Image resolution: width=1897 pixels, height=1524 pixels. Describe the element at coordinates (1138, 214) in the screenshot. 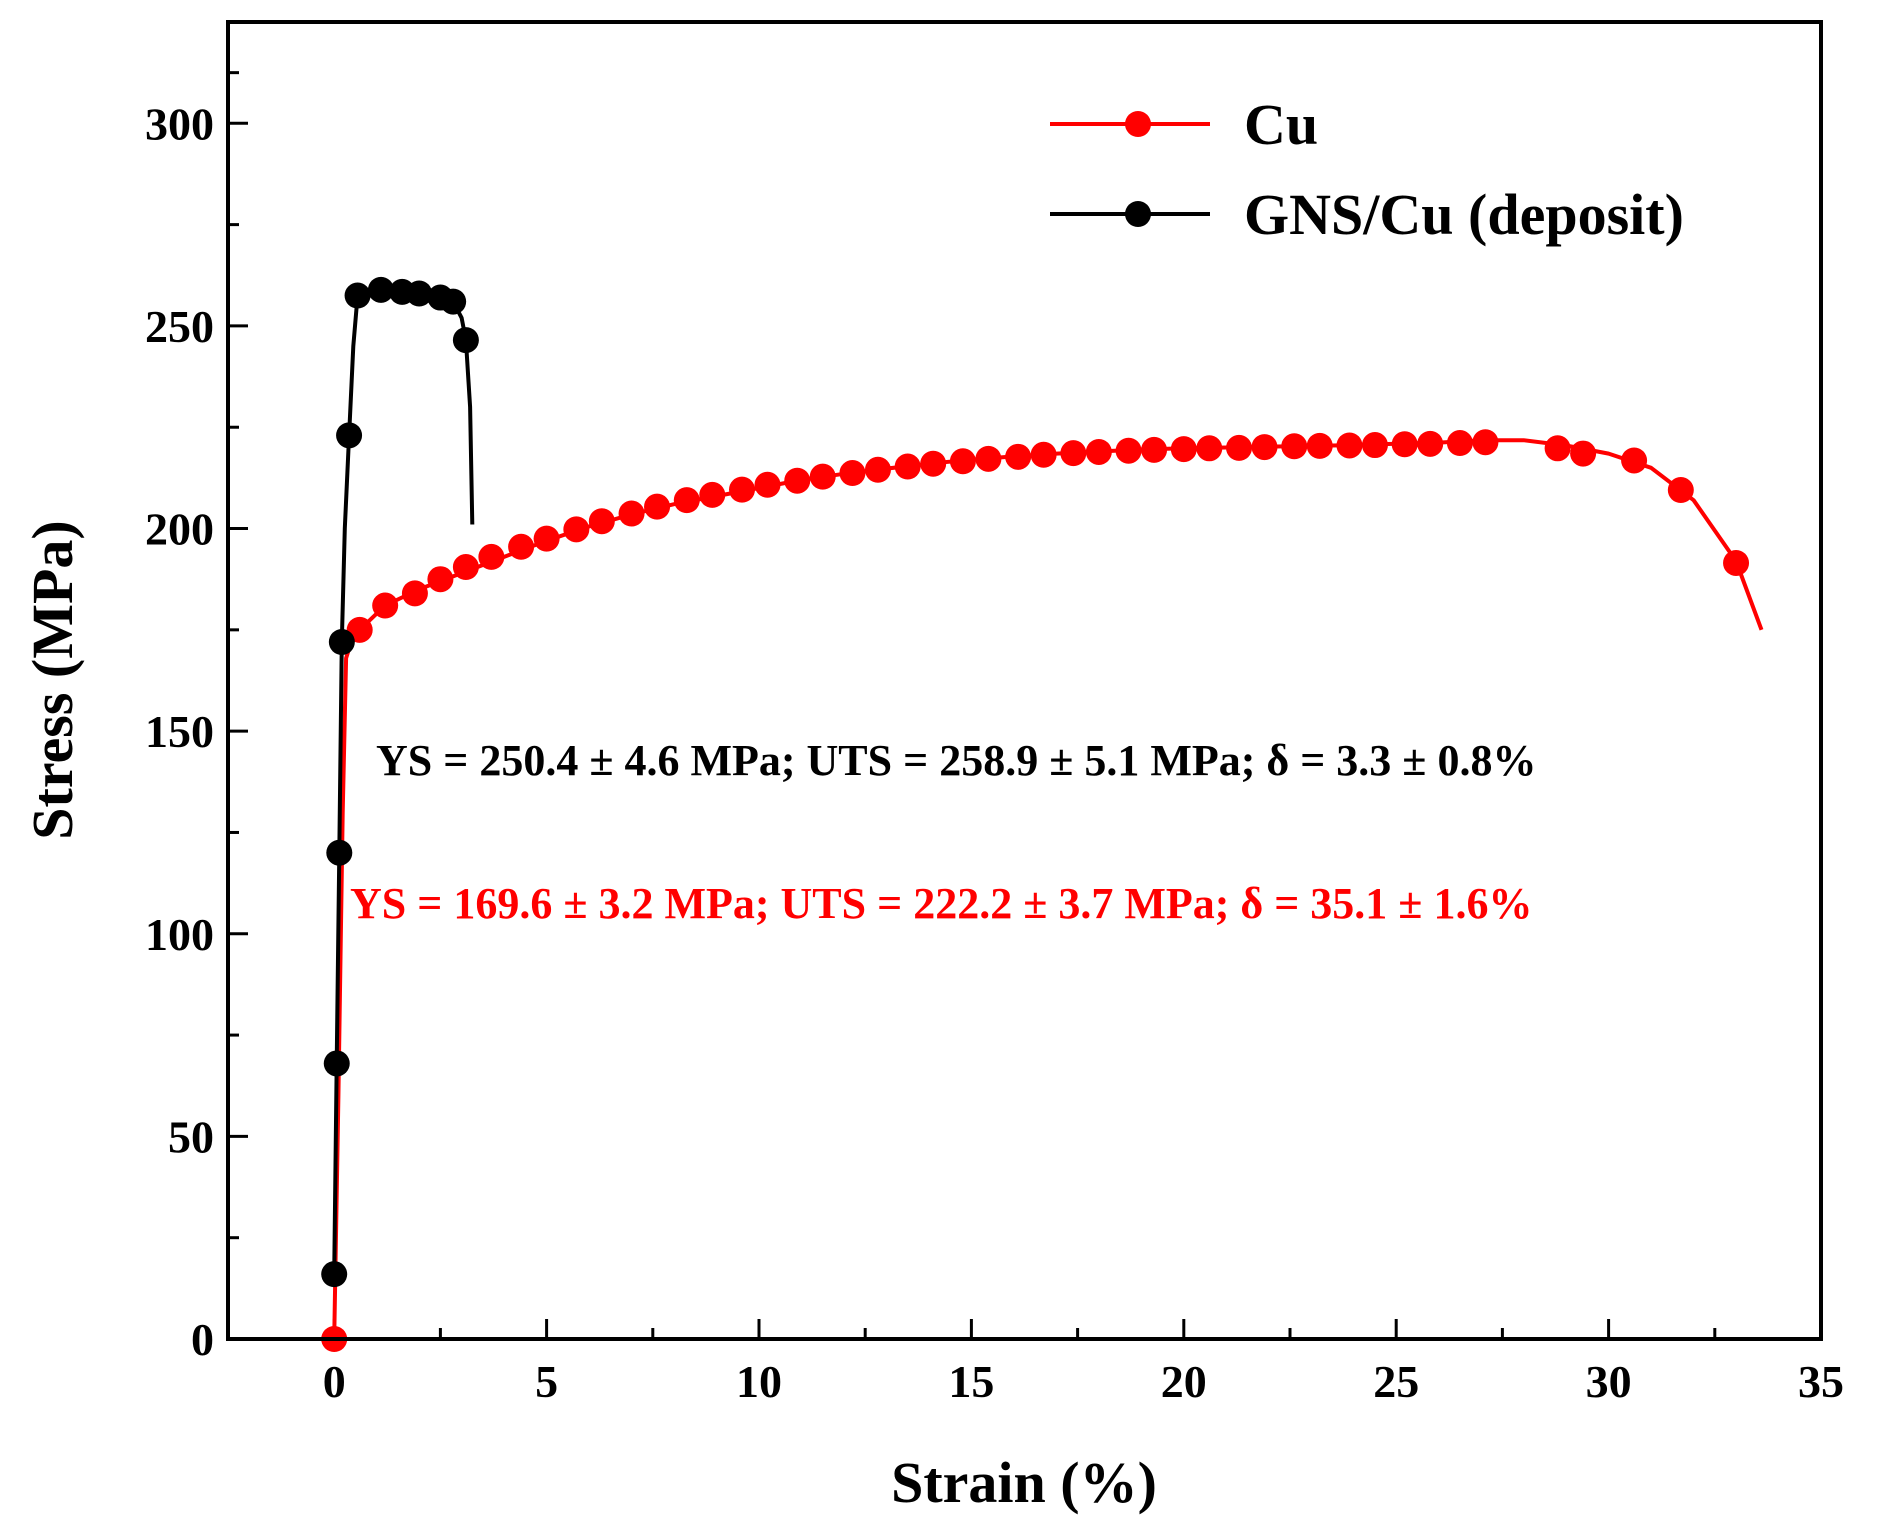

I see `legend-gns-marker` at that location.